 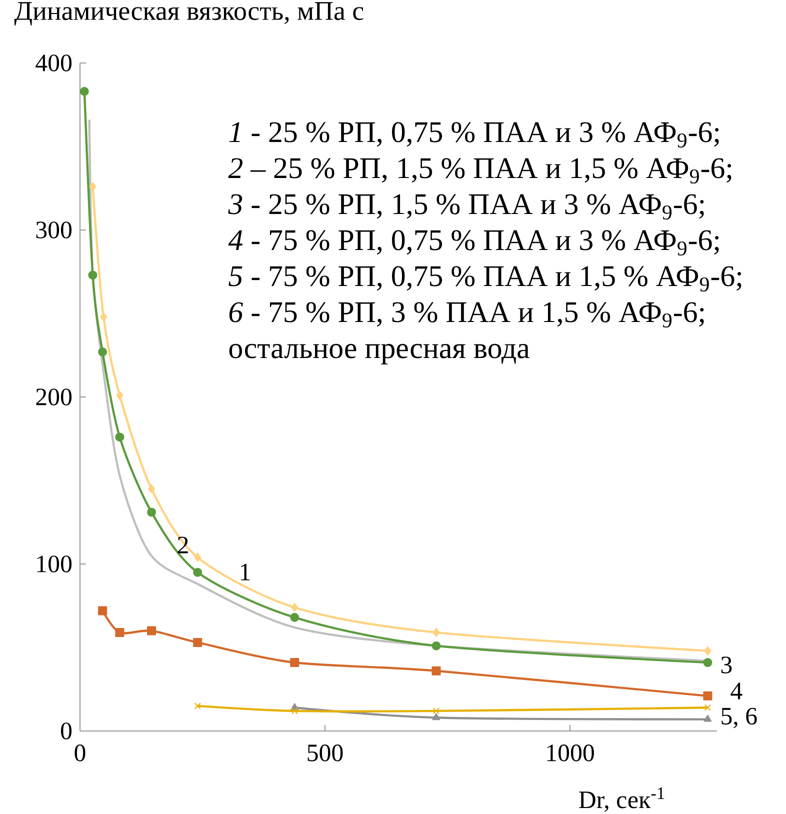 What do you see at coordinates (726, 665) in the screenshot?
I see `text: 3` at bounding box center [726, 665].